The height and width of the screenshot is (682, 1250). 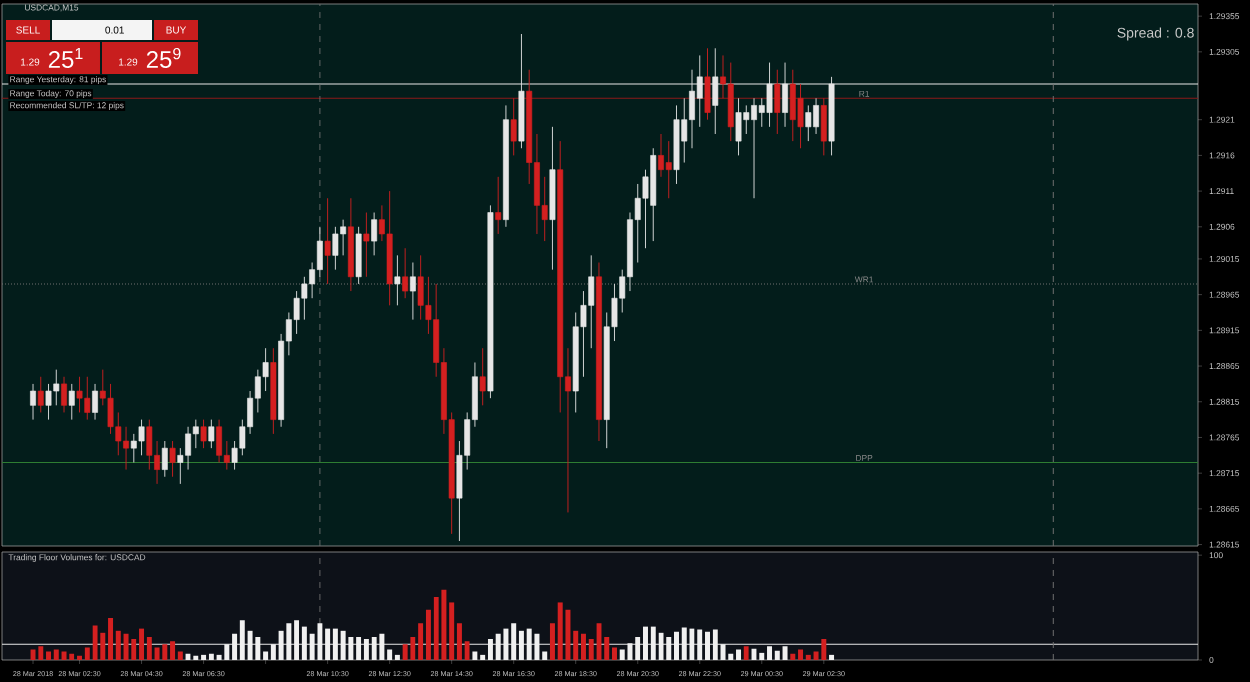 I want to click on annotation: 25$^{1}$, so click(x=65, y=58).